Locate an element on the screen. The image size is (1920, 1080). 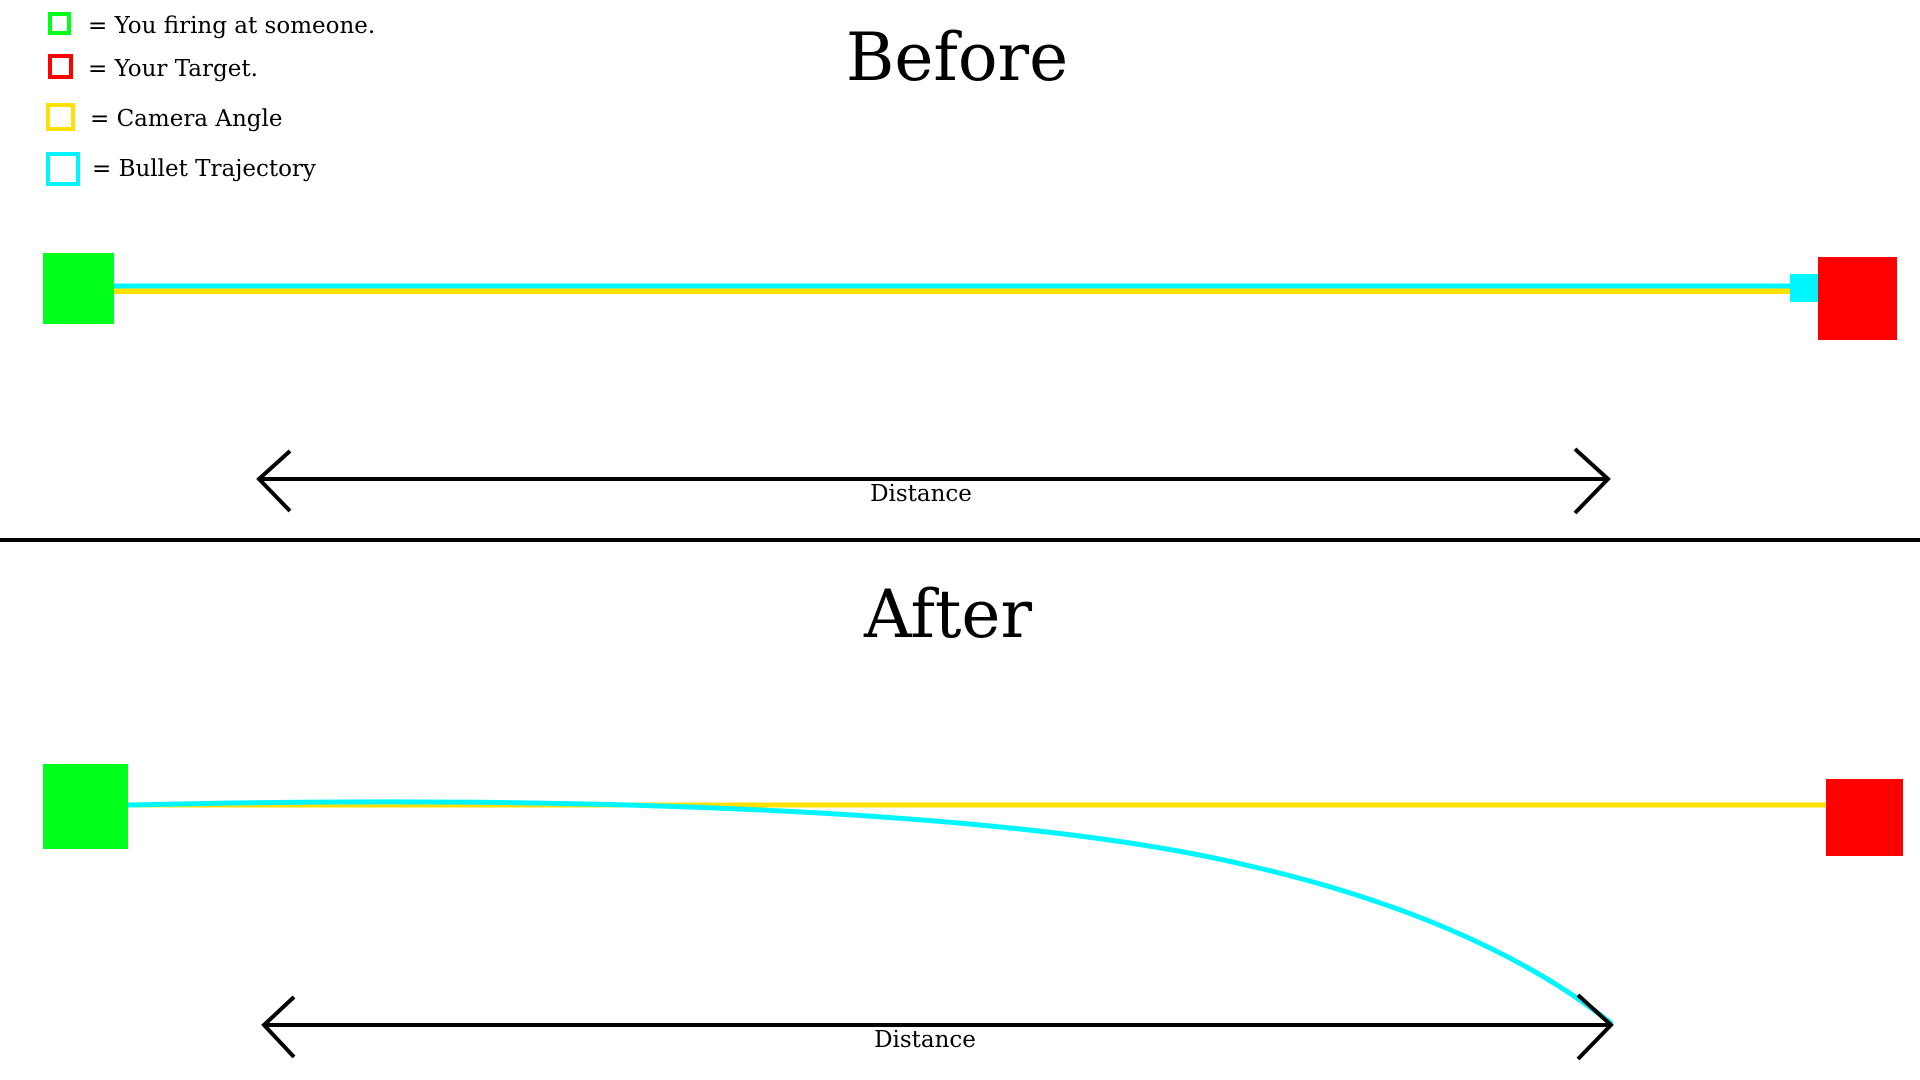
after-distance-arrow: Distance is located at coordinates (937, 1027).